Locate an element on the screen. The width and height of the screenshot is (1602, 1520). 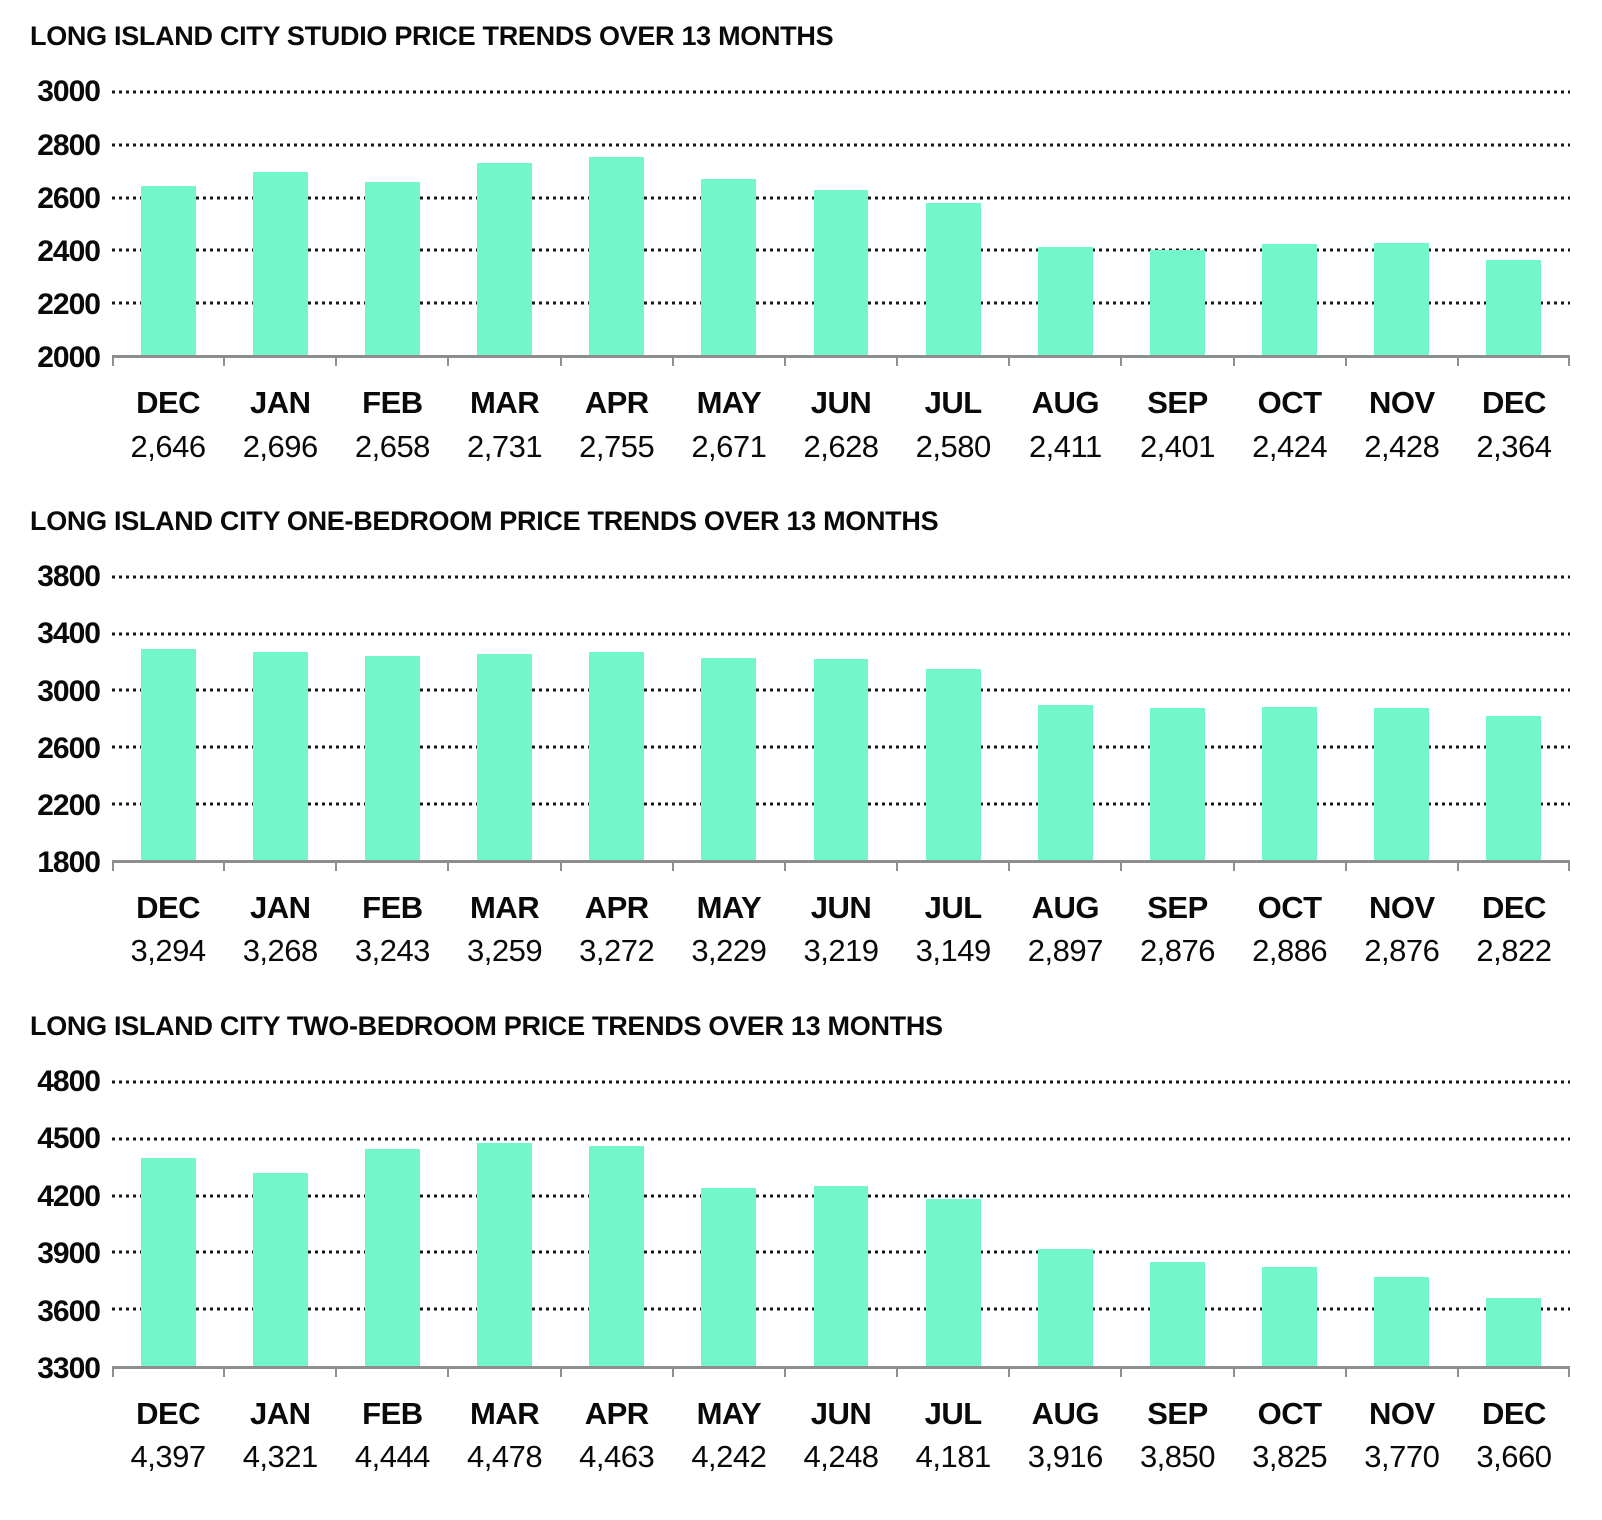
value-label: 3,149 is located at coordinates (953, 951).